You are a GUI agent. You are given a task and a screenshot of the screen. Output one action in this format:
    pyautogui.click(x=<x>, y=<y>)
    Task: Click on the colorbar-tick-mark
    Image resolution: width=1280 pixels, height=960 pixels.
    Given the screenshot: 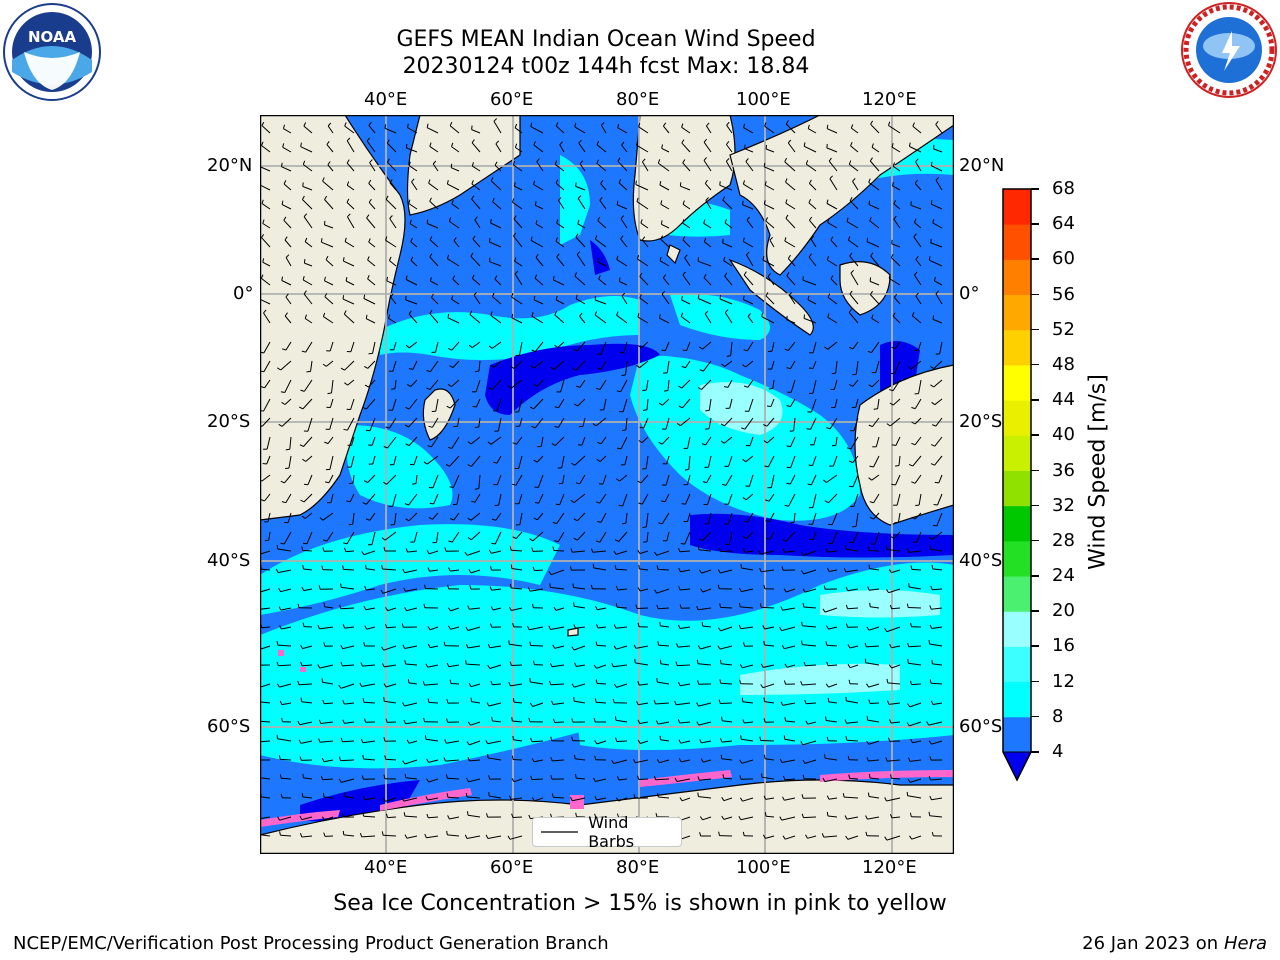 What is the action you would take?
    pyautogui.click(x=1035, y=224)
    